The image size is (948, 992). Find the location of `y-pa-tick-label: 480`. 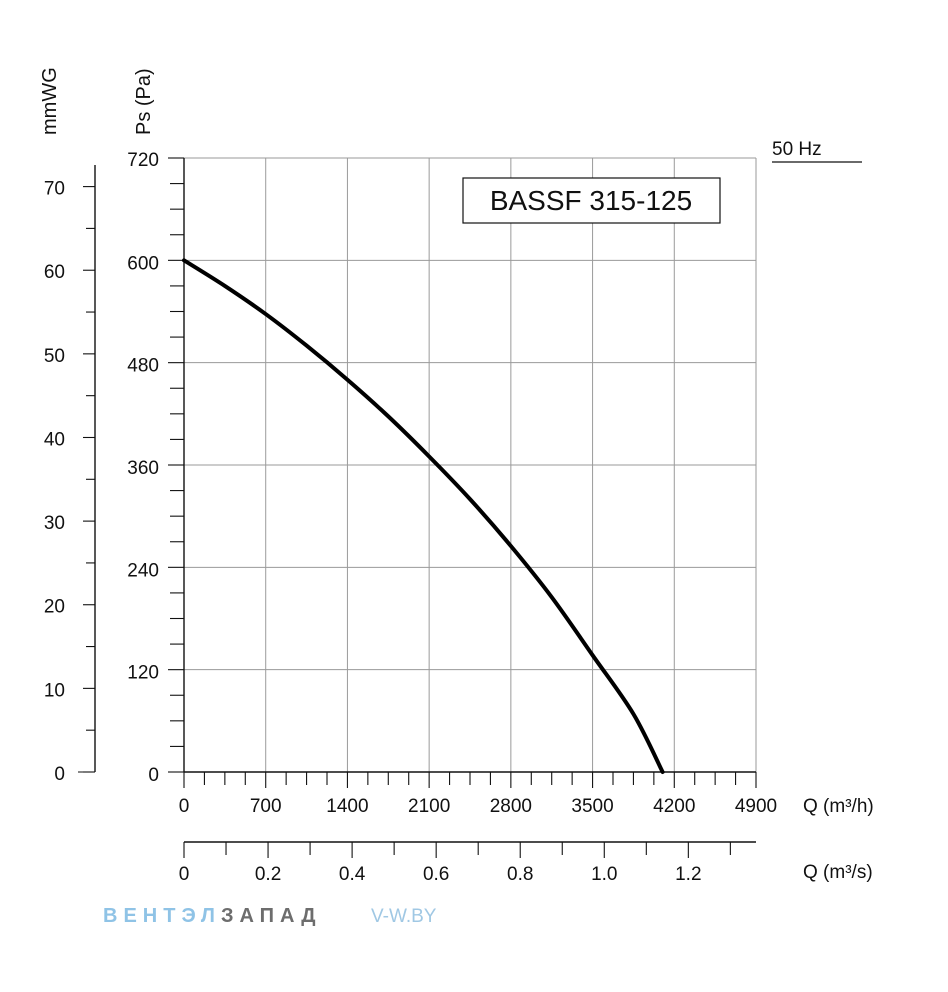

y-pa-tick-label: 480 is located at coordinates (143, 366).